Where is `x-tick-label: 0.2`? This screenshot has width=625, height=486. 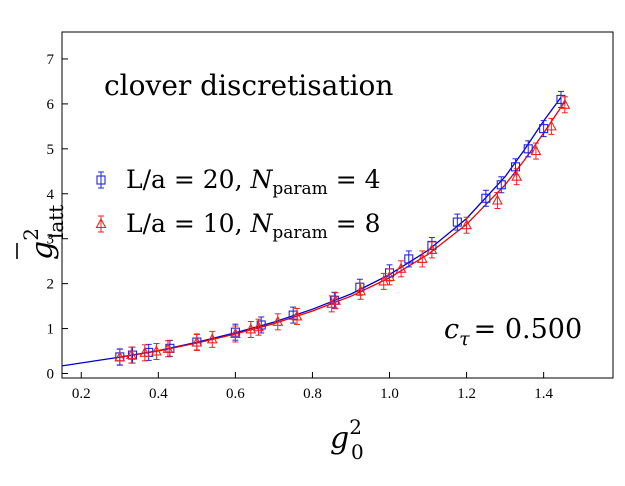
x-tick-label: 0.2 is located at coordinates (81, 394).